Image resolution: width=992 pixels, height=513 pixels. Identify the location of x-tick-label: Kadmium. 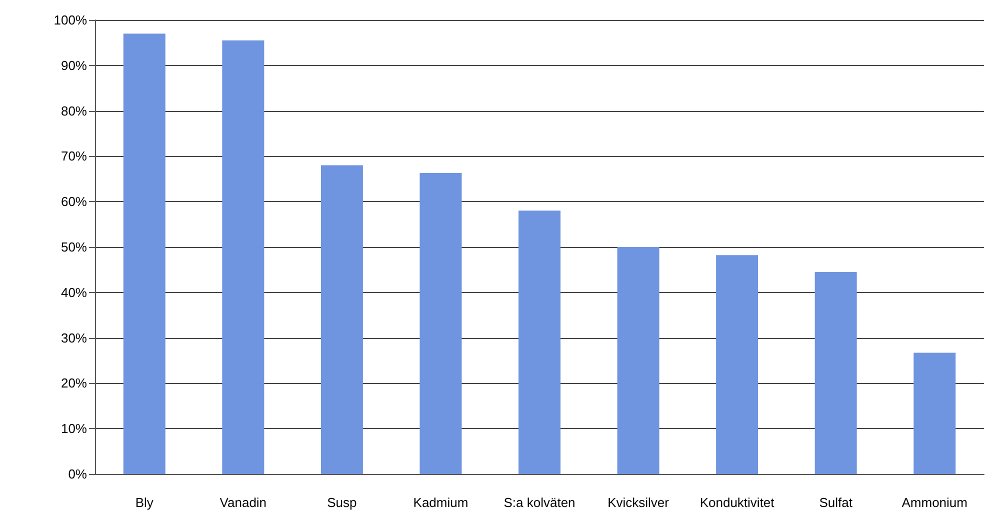
(440, 502).